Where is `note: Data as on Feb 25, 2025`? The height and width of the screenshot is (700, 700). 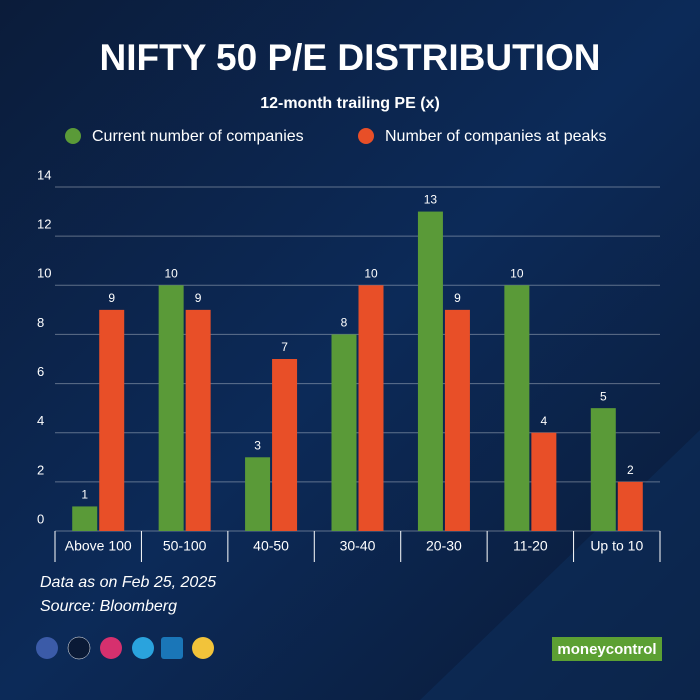 note: Data as on Feb 25, 2025 is located at coordinates (128, 582).